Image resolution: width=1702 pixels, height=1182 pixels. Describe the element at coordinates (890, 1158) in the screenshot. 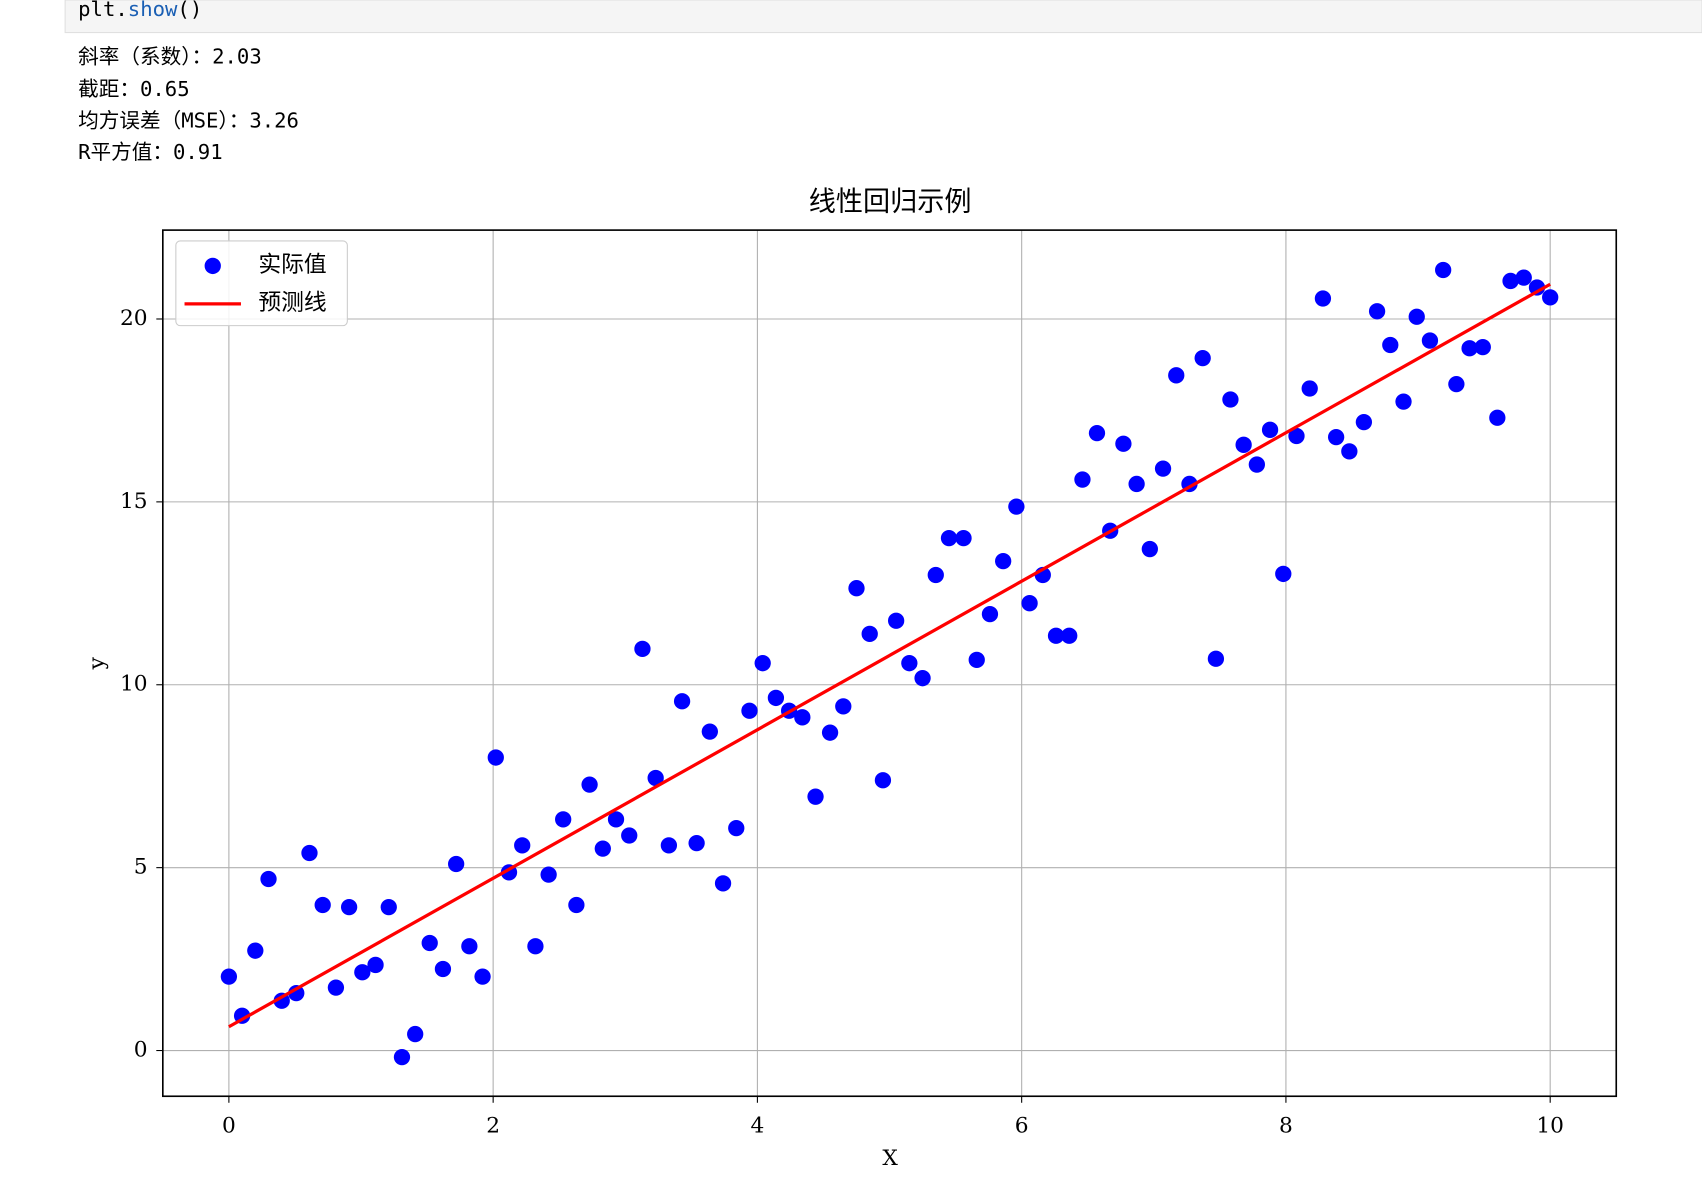

I see `x-axis-label: X` at that location.